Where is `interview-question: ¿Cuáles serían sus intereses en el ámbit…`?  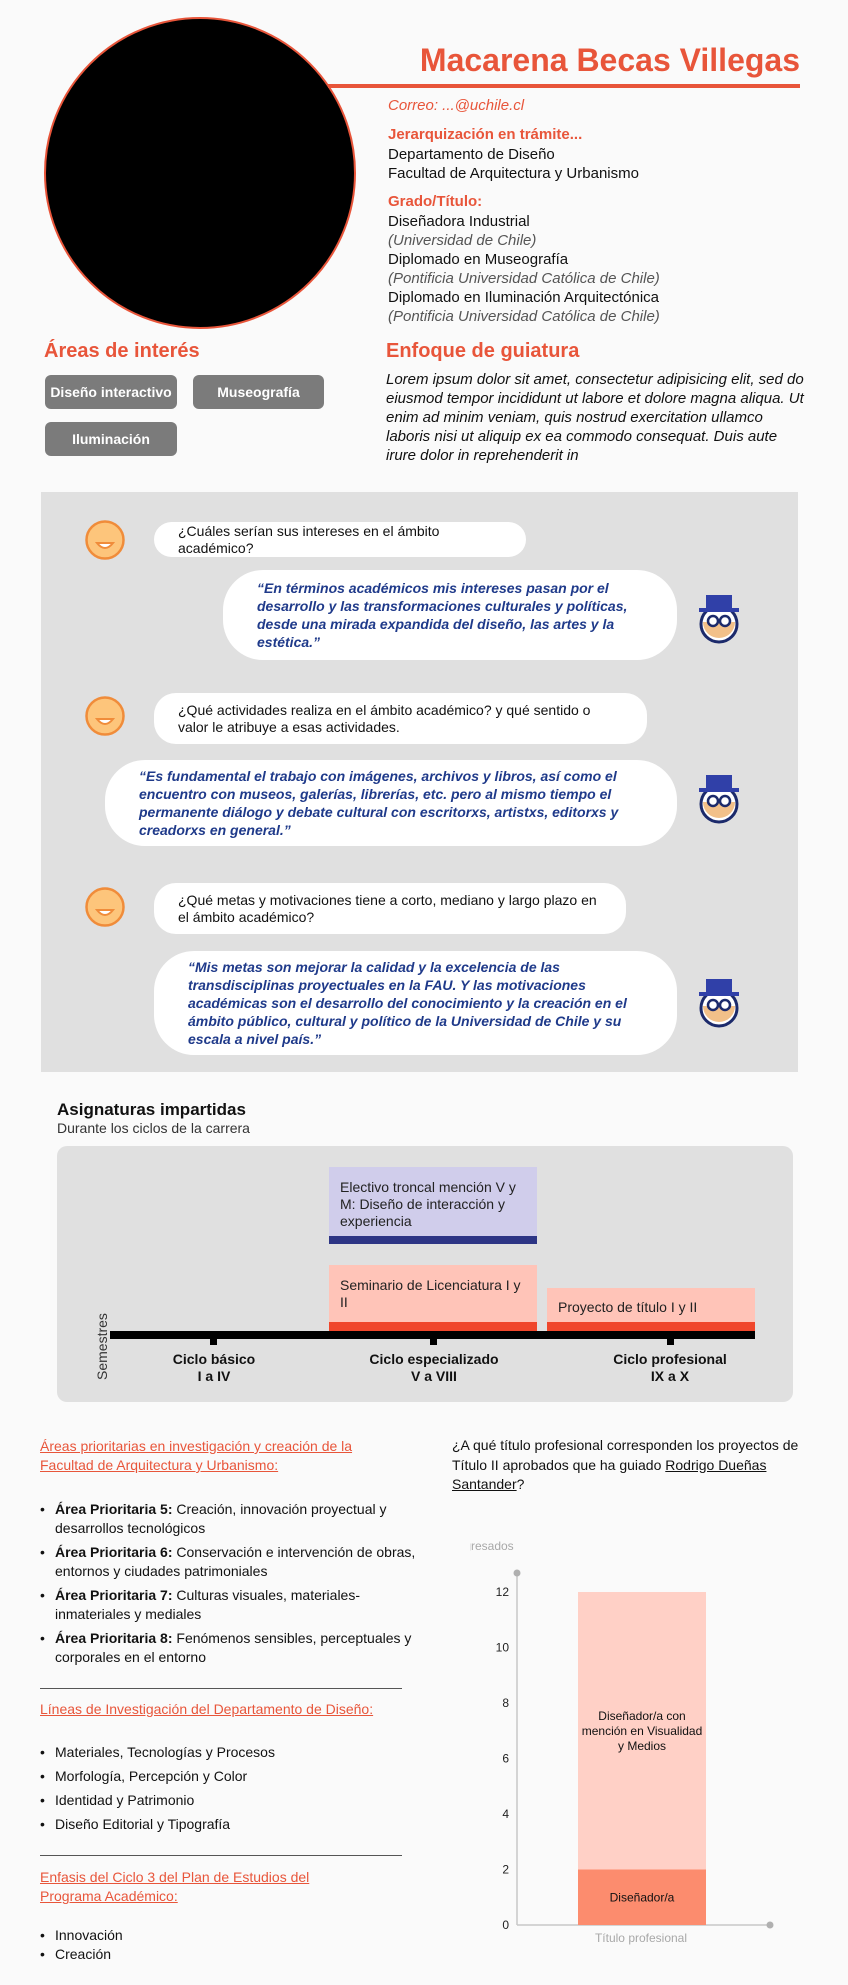
interview-question: ¿Cuáles serían sus intereses en el ámbit… is located at coordinates (340, 539).